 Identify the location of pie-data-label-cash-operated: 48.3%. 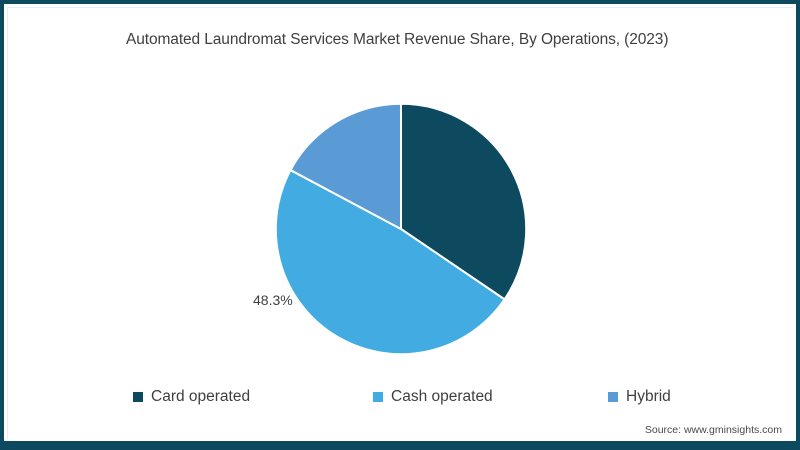
(273, 300).